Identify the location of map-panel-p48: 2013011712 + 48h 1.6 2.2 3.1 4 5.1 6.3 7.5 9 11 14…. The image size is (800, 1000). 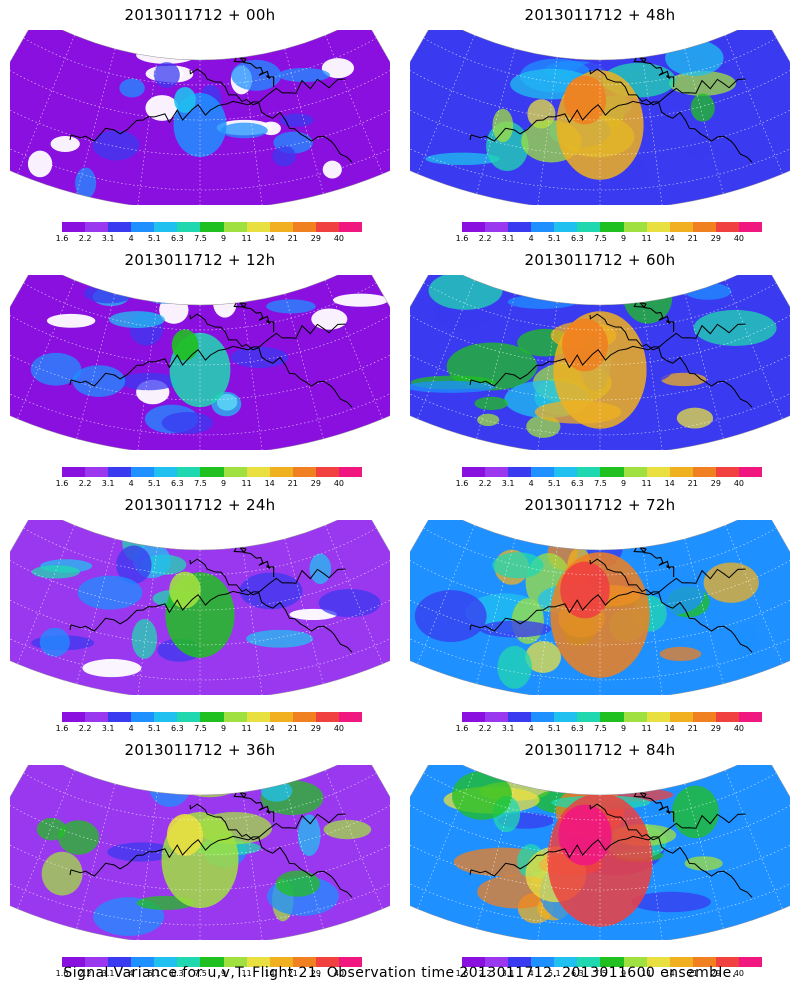
(600, 122).